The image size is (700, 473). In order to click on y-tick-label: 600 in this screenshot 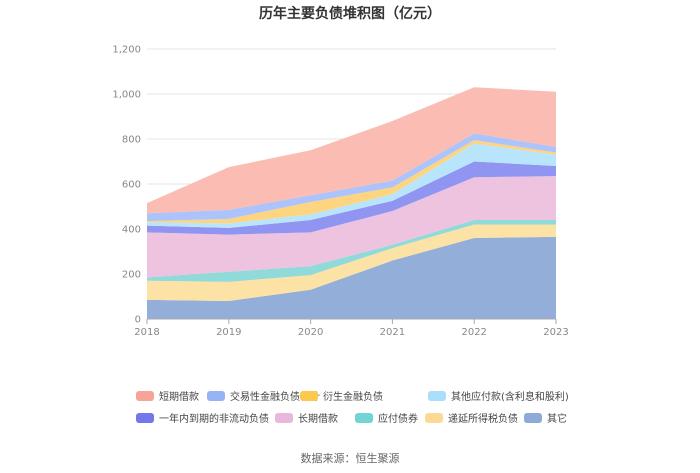, I will do `click(131, 185)`.